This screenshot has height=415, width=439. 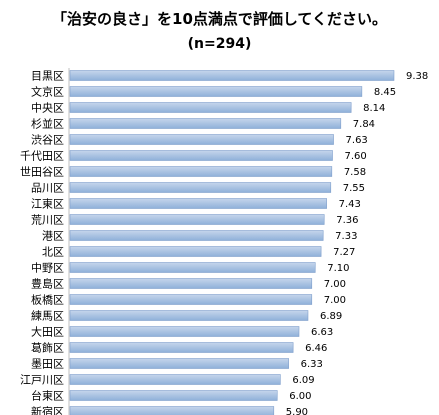 I want to click on value-label: 7.36, so click(x=347, y=220).